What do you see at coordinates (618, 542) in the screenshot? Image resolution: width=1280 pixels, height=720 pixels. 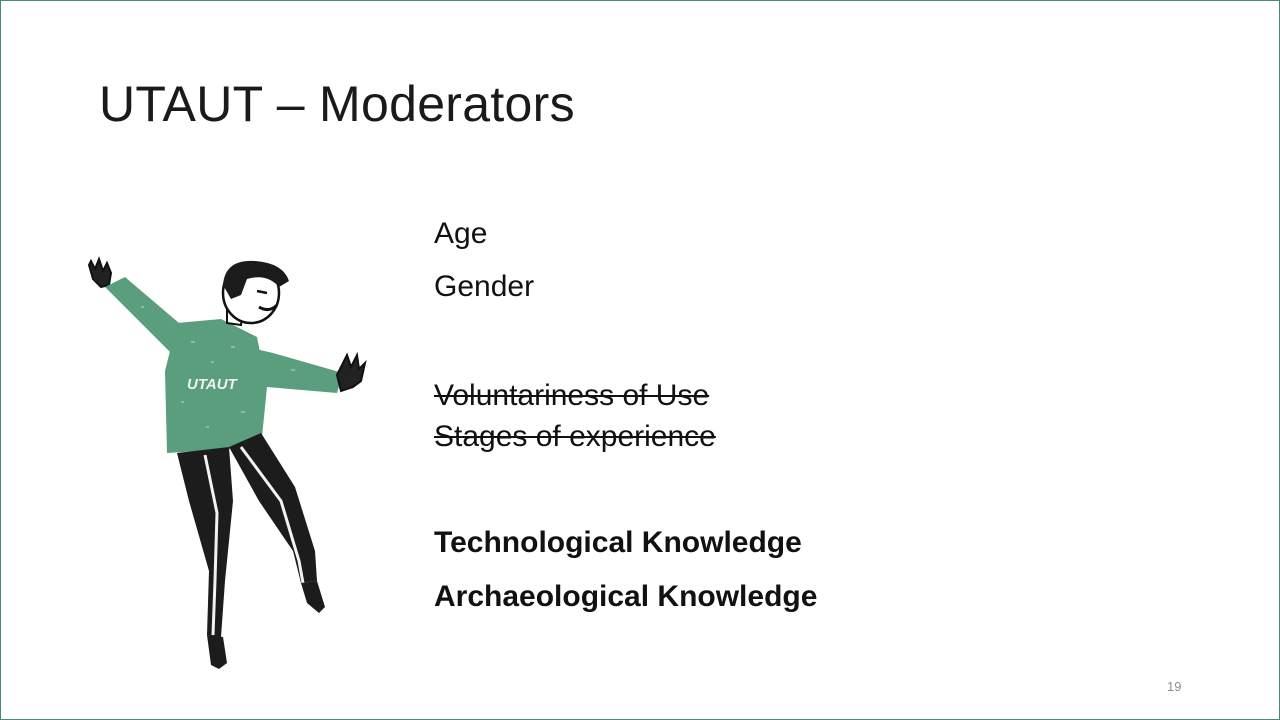 I see `moderator-technological-knowledge: Technological Knowledge` at bounding box center [618, 542].